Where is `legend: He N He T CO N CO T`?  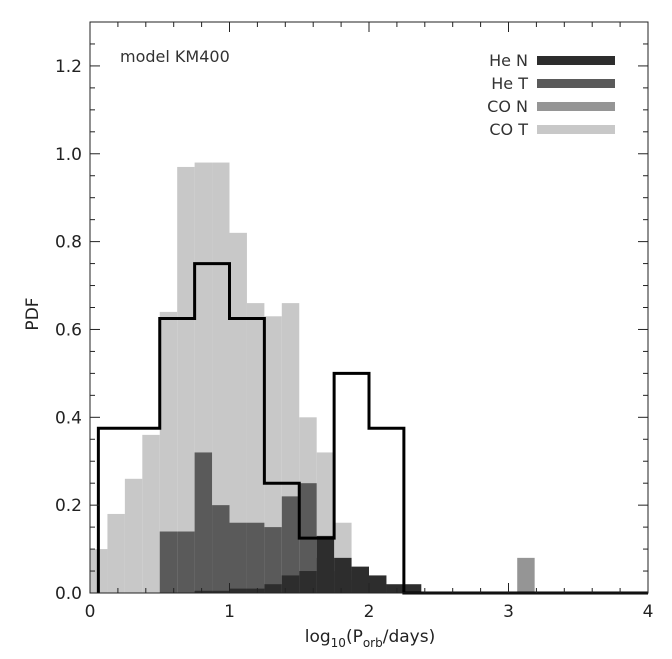
legend: He N He T CO N CO T is located at coordinates (551, 95).